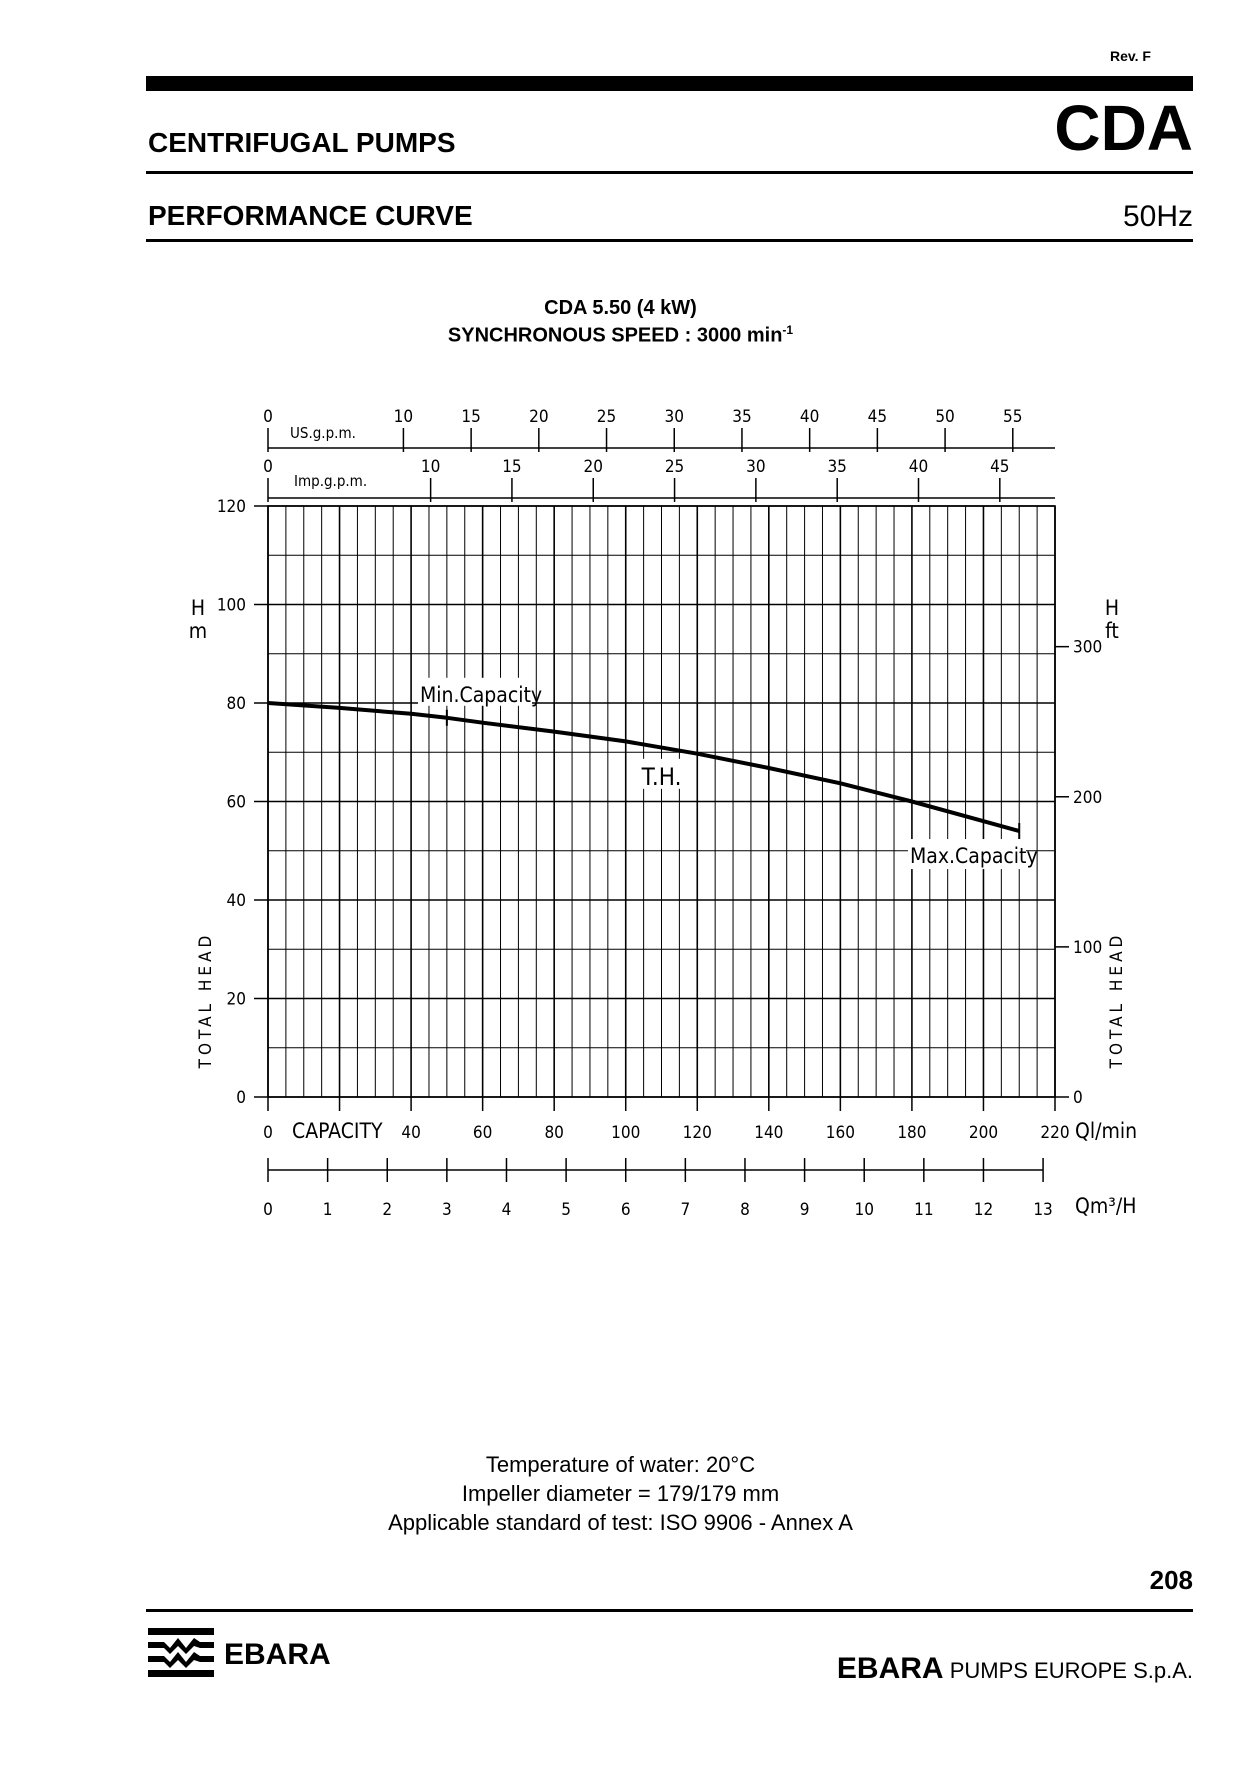  I want to click on min-capacity-bg, so click(475, 691).